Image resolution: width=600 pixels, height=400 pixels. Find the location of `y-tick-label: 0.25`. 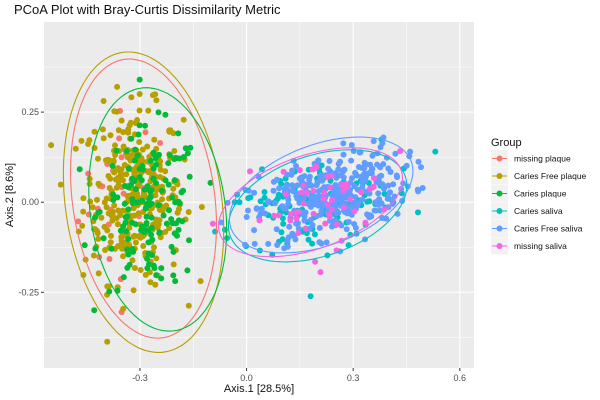

y-tick-label: 0.25 is located at coordinates (30, 112).